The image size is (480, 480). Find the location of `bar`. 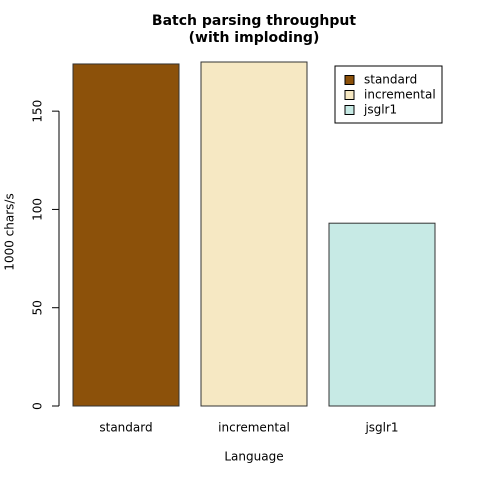

bar is located at coordinates (382, 314).